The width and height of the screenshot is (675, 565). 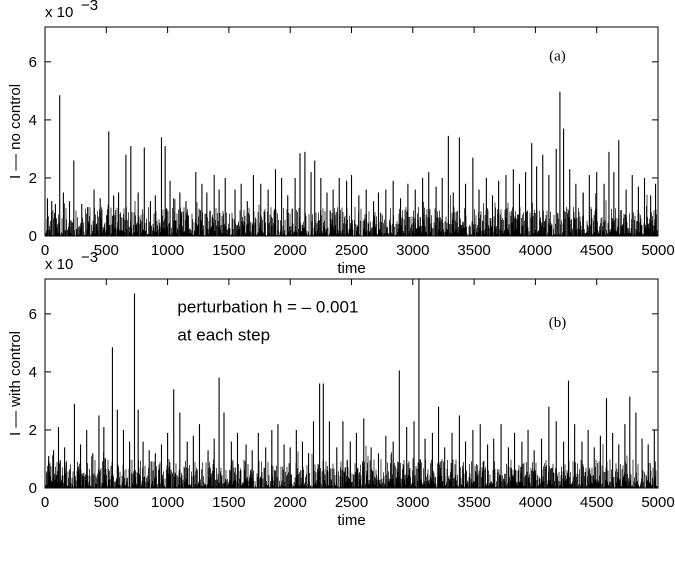 I want to click on panel-label: (b), so click(x=558, y=323).